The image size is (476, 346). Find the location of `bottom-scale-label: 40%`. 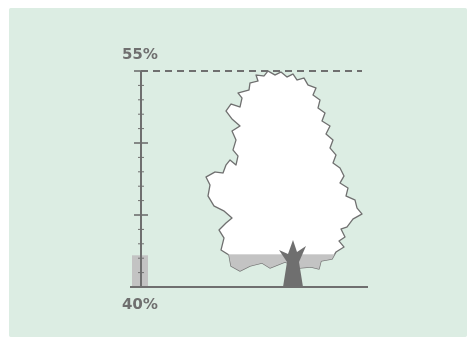

bottom-scale-label: 40% is located at coordinates (140, 304).